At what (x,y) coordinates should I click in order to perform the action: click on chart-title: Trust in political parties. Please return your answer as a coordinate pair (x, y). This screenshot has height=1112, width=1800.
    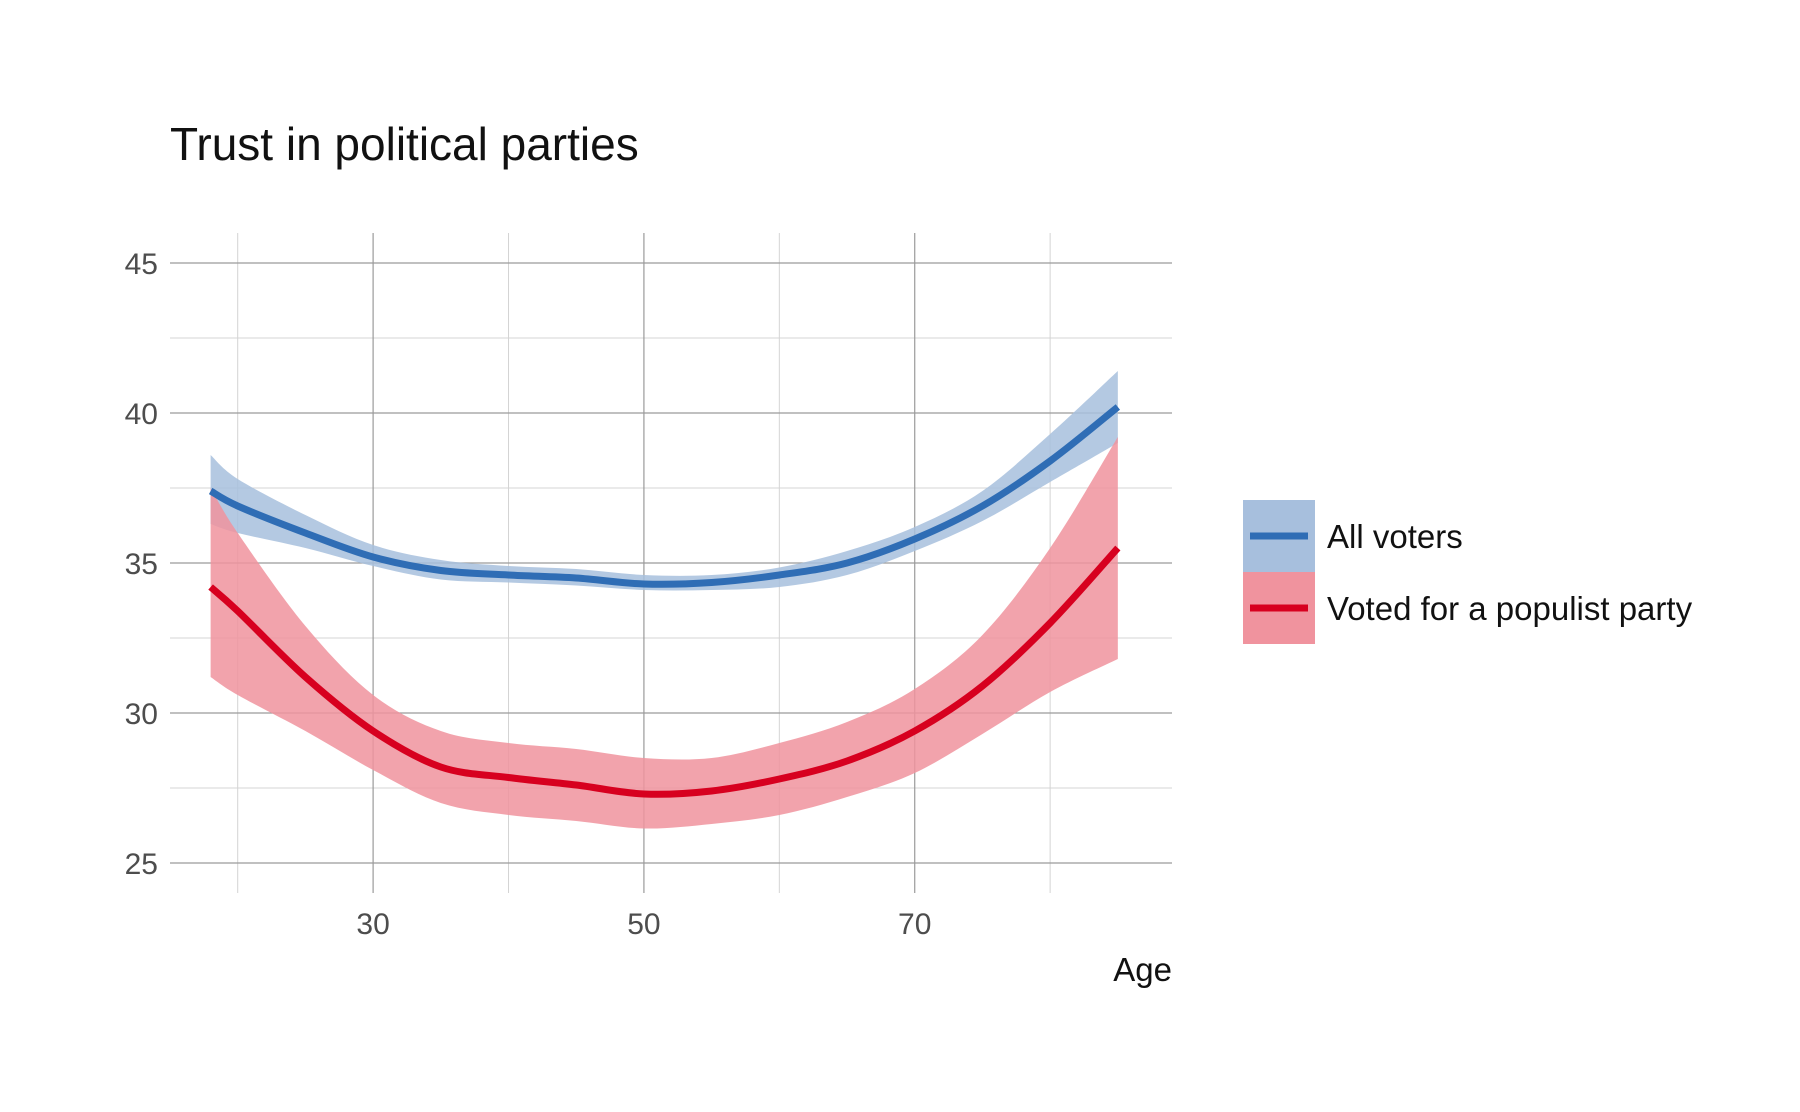
    Looking at the image, I should click on (404, 144).